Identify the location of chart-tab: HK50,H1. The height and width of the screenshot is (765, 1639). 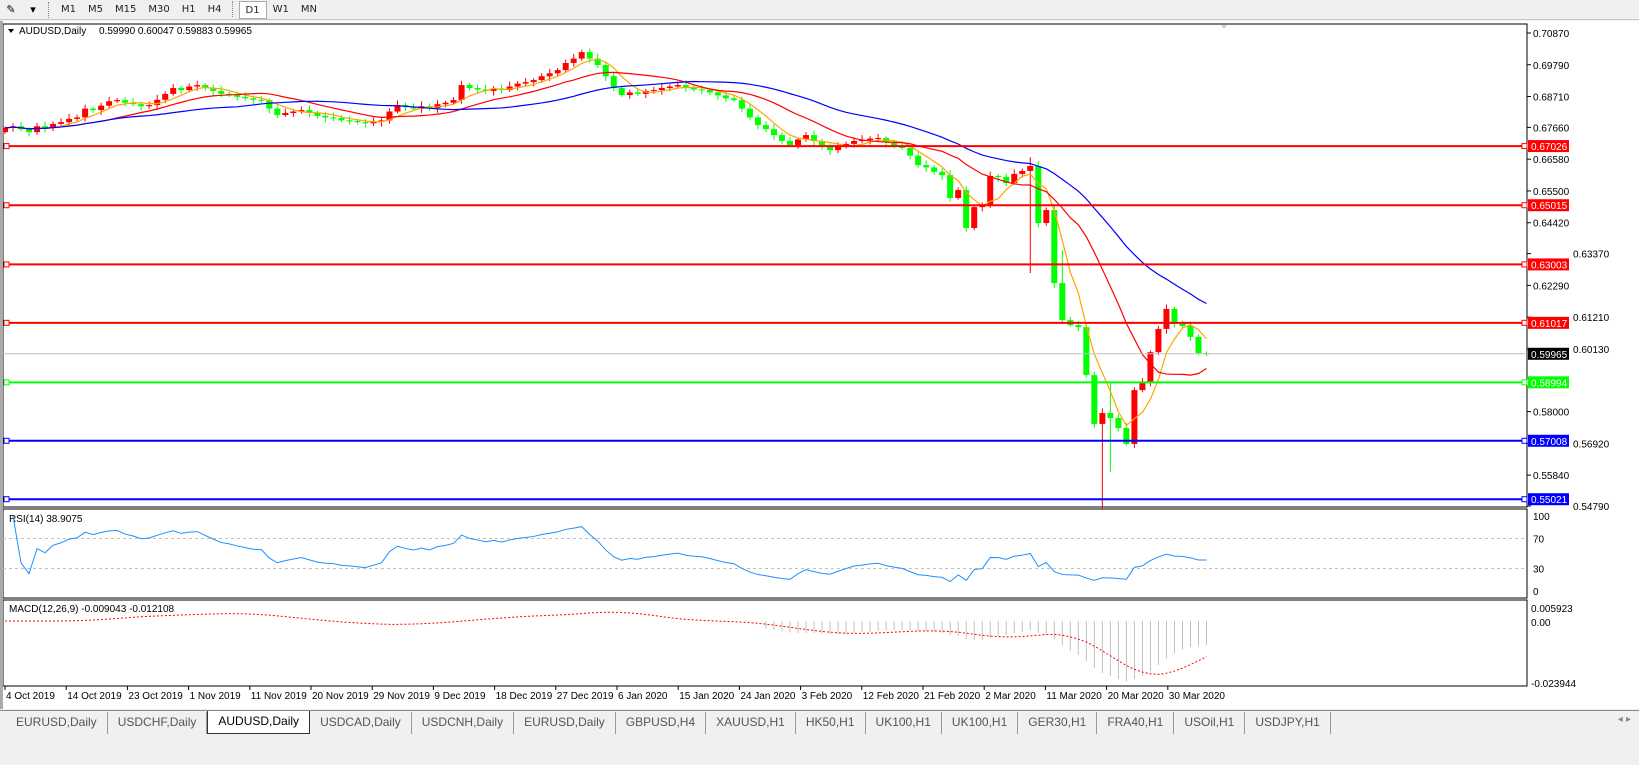
(831, 723).